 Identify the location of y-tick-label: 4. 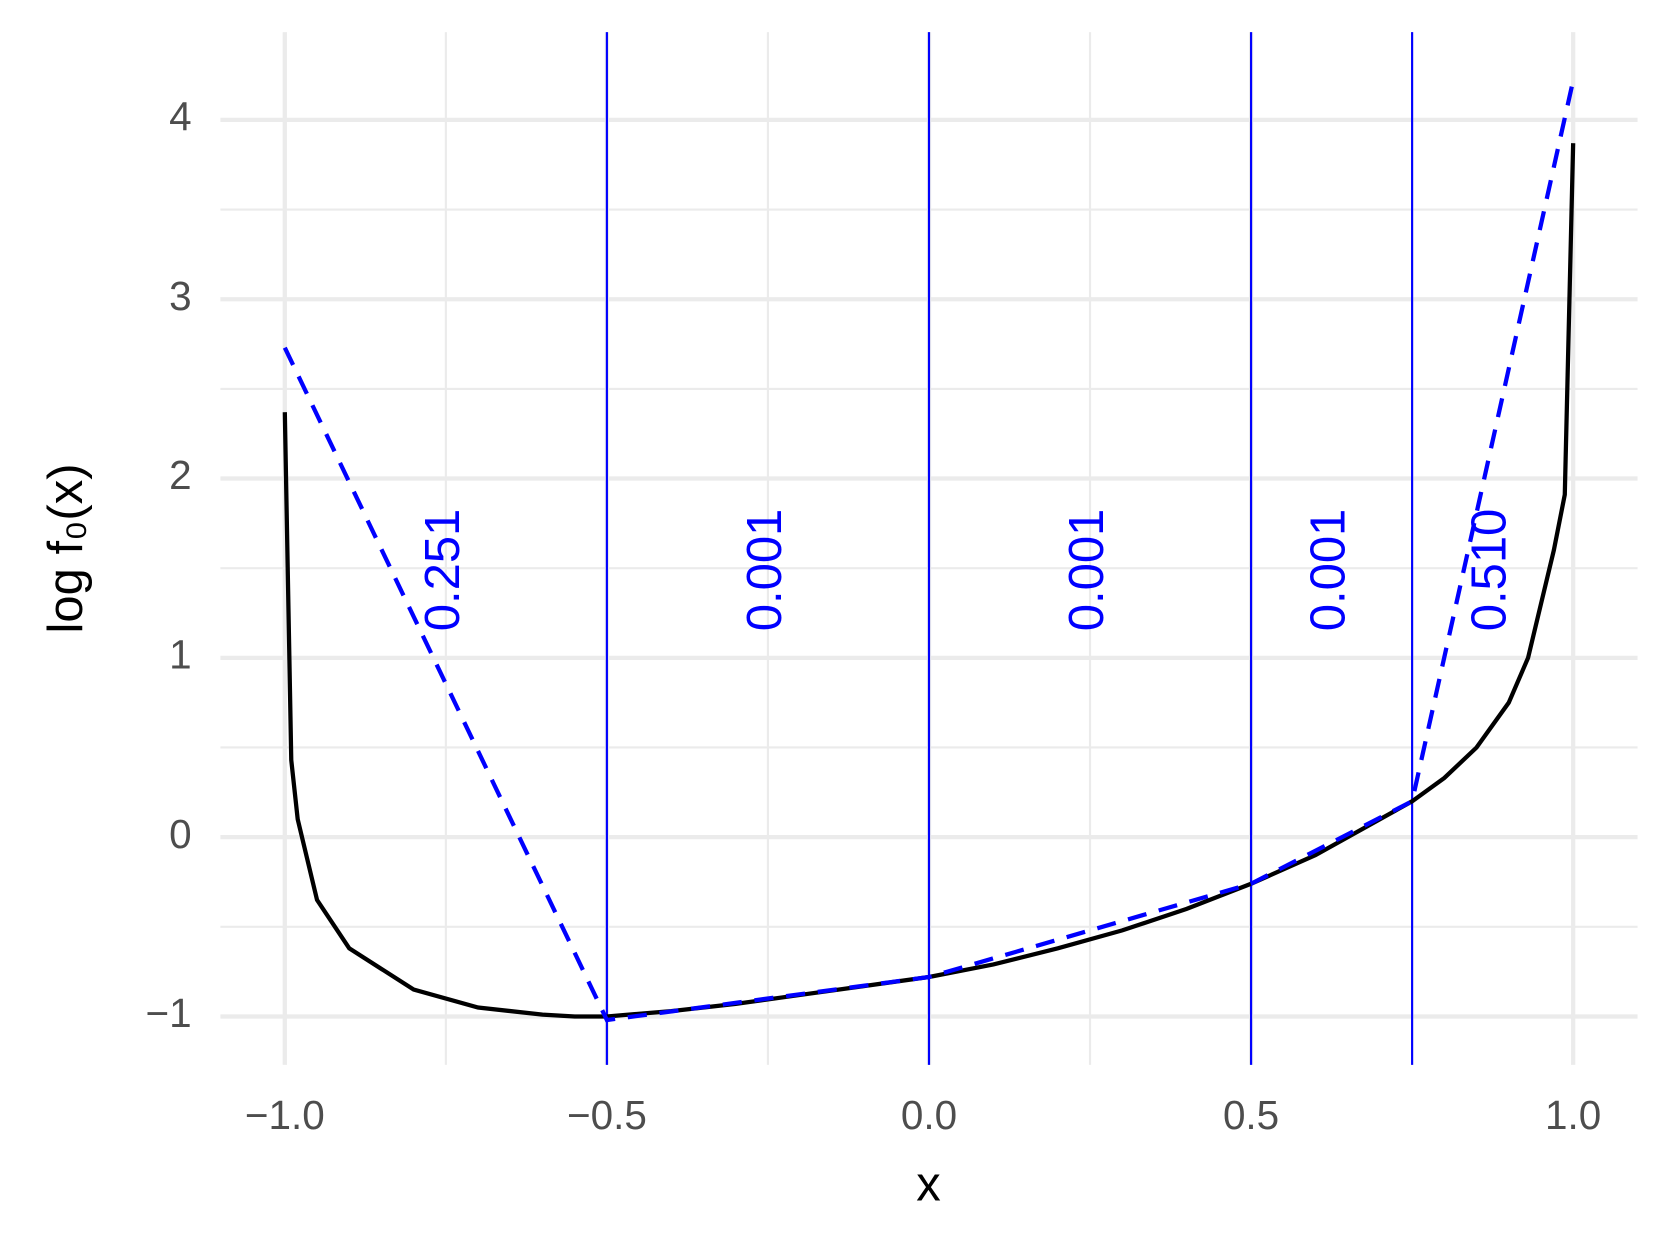
(180, 117).